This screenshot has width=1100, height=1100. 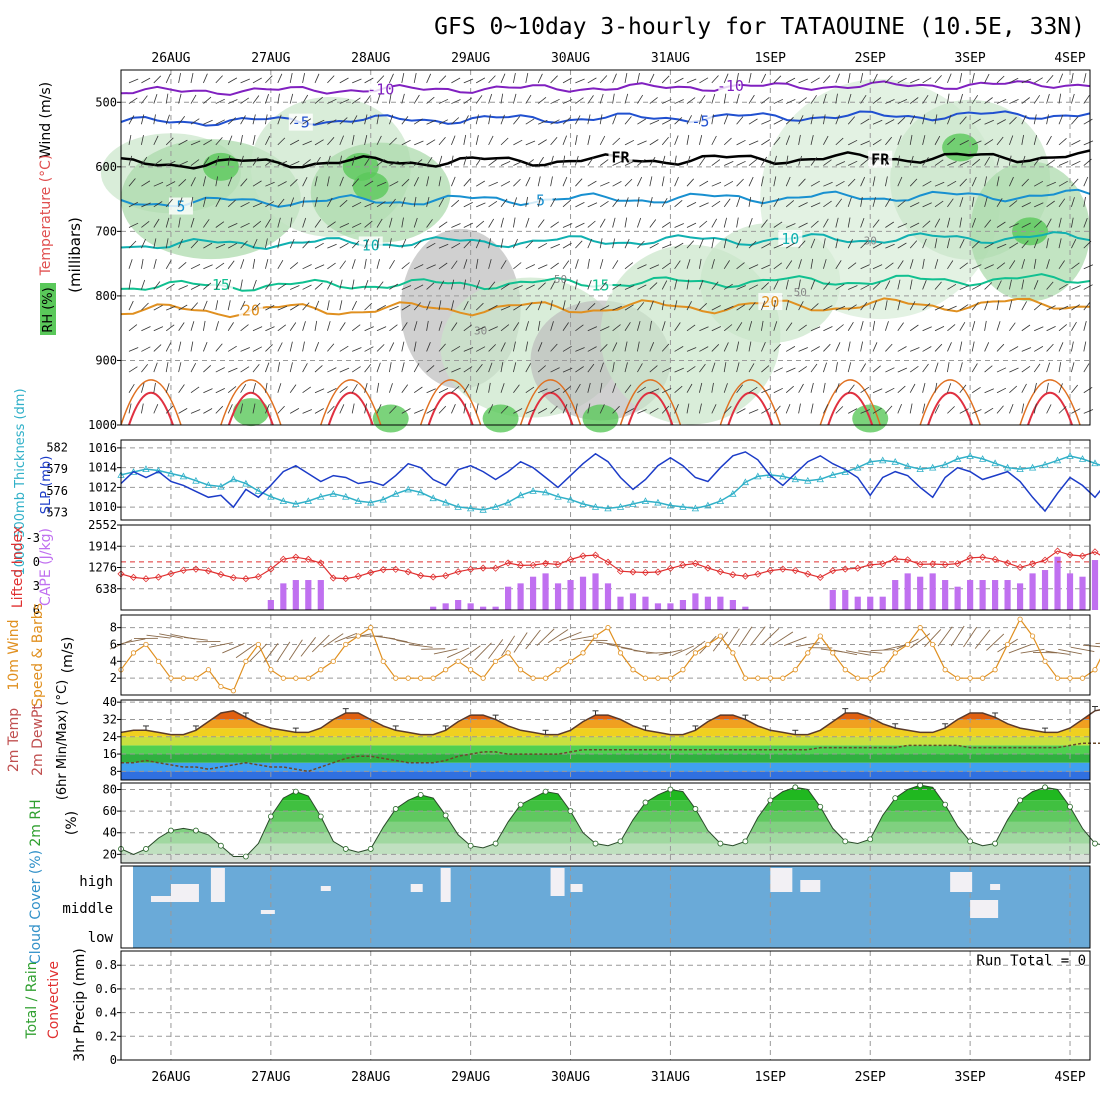 What do you see at coordinates (1069, 58) in the screenshot?
I see `date-label-top: 4SEP` at bounding box center [1069, 58].